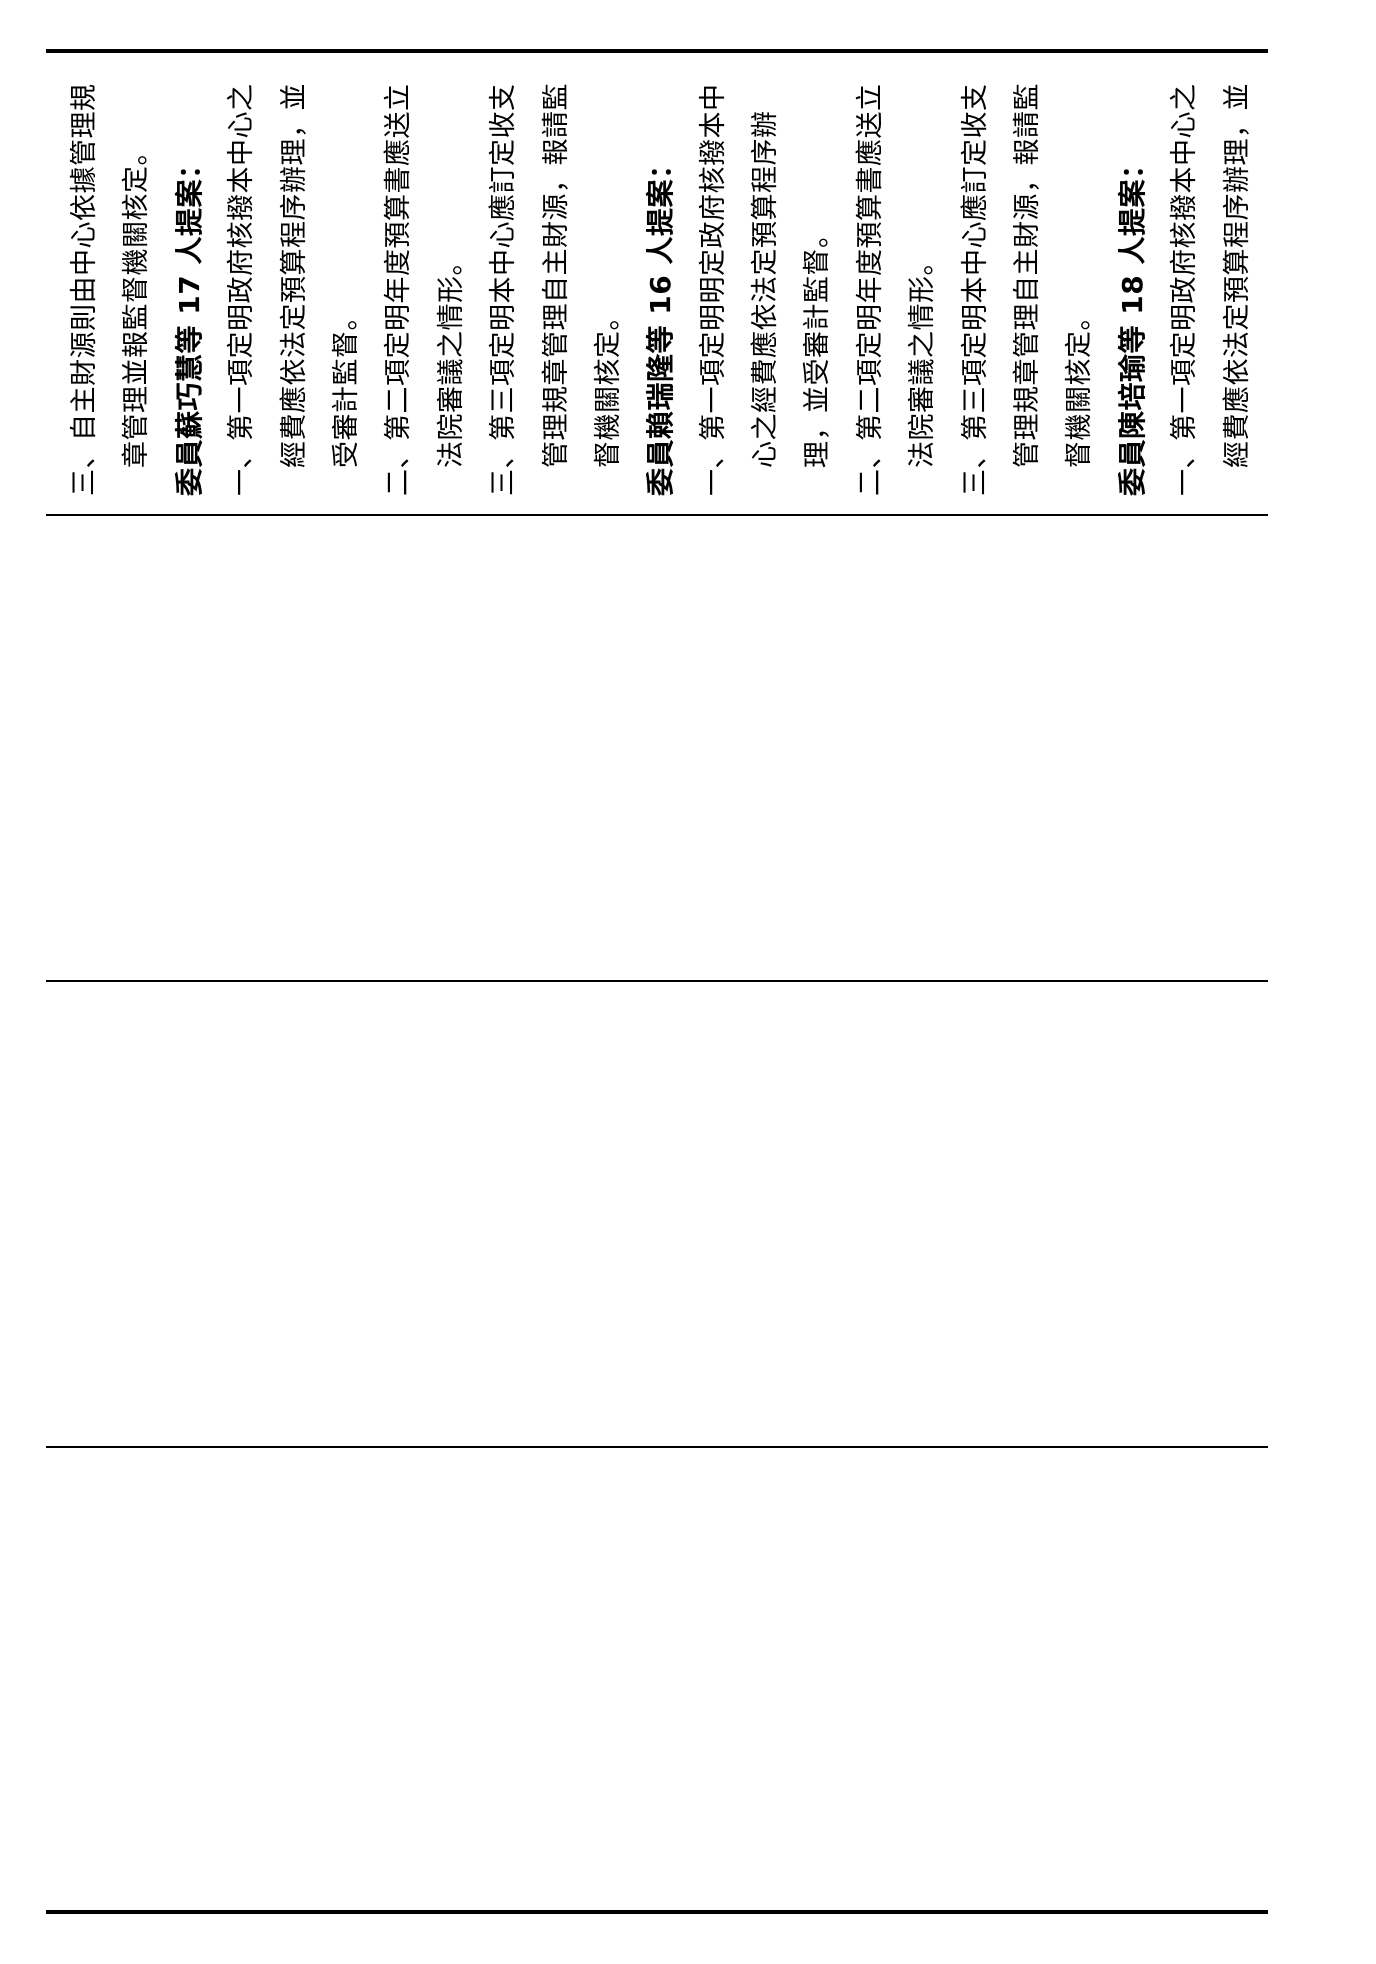 The height and width of the screenshot is (1964, 1376). I want to click on proposal-heading: 委員賴瑞隆等 16 人提案：, so click(661, 323).